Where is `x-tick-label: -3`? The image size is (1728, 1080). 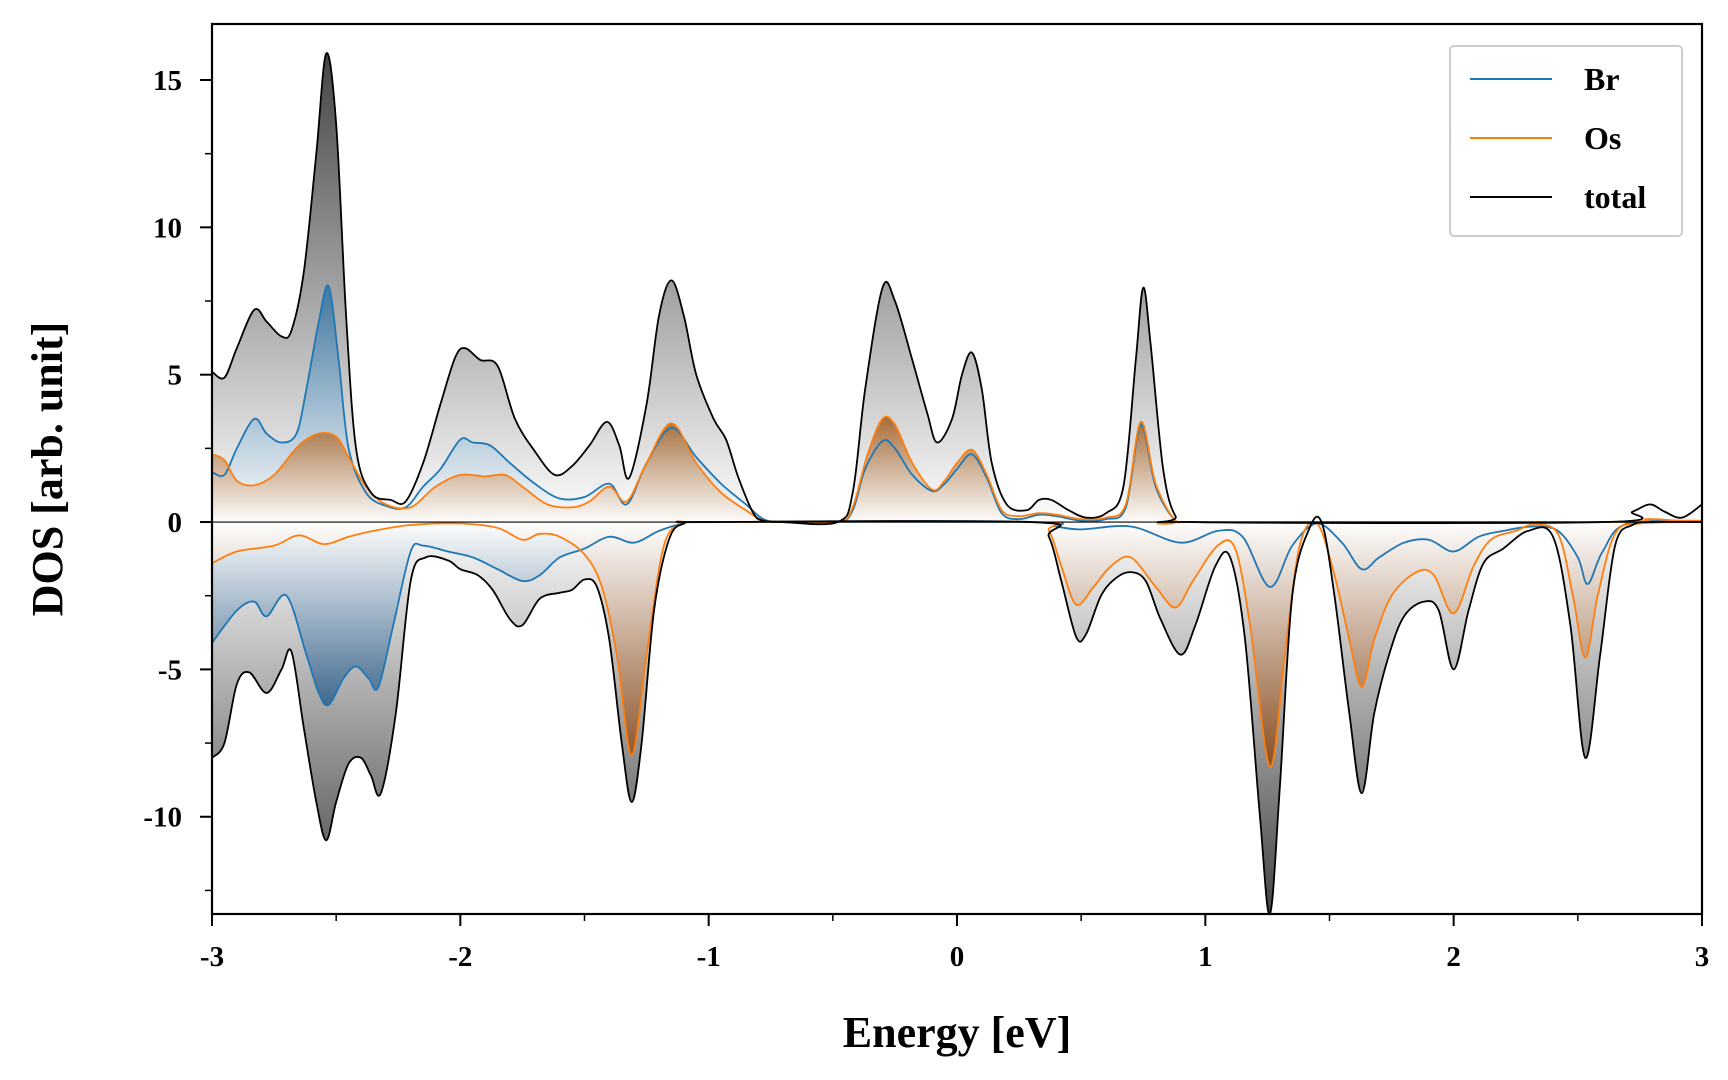 x-tick-label: -3 is located at coordinates (212, 957).